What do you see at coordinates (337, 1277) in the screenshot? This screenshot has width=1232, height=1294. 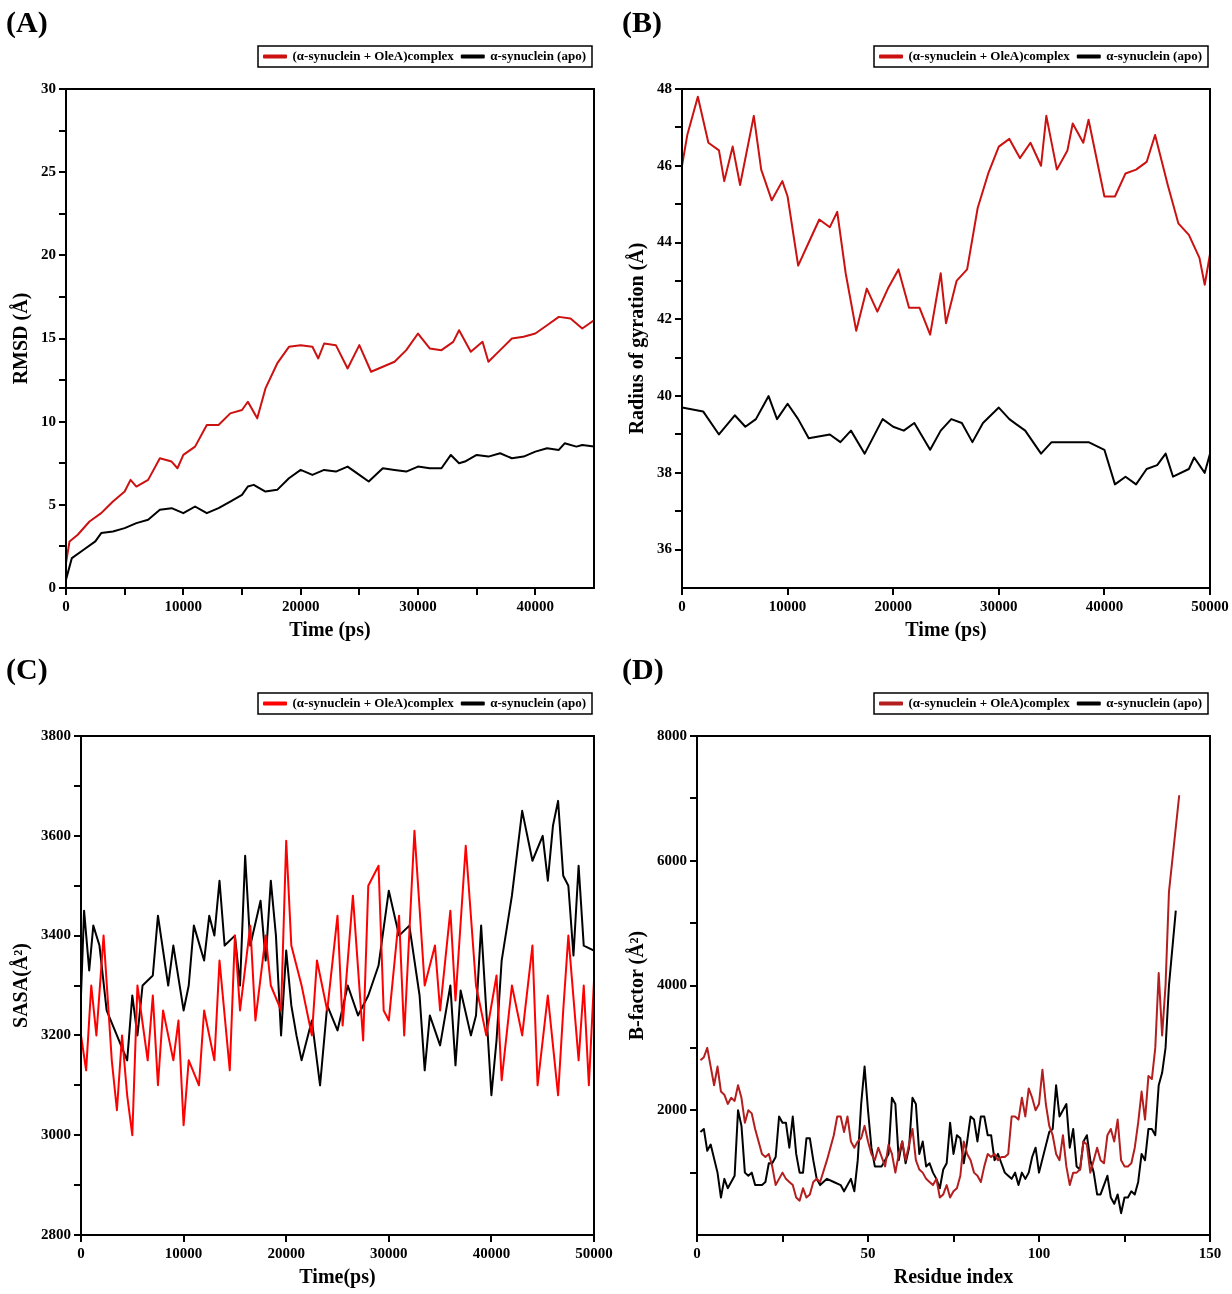 I see `x-axis-title: Time(ps)` at bounding box center [337, 1277].